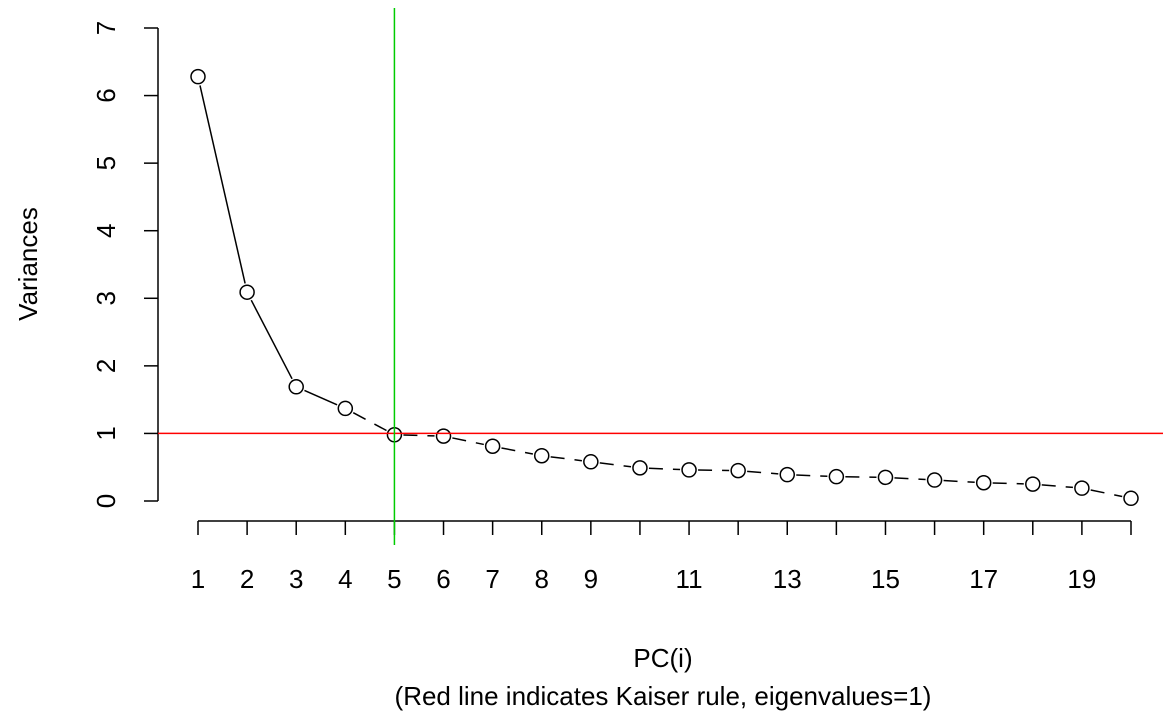  What do you see at coordinates (542, 579) in the screenshot?
I see `x-tick-label: 8` at bounding box center [542, 579].